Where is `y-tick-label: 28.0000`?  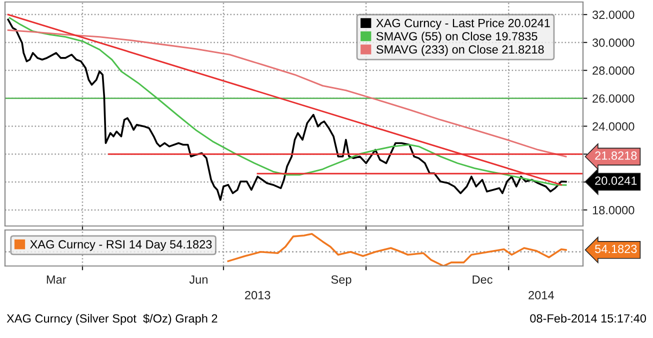 y-tick-label: 28.0000 is located at coordinates (613, 70).